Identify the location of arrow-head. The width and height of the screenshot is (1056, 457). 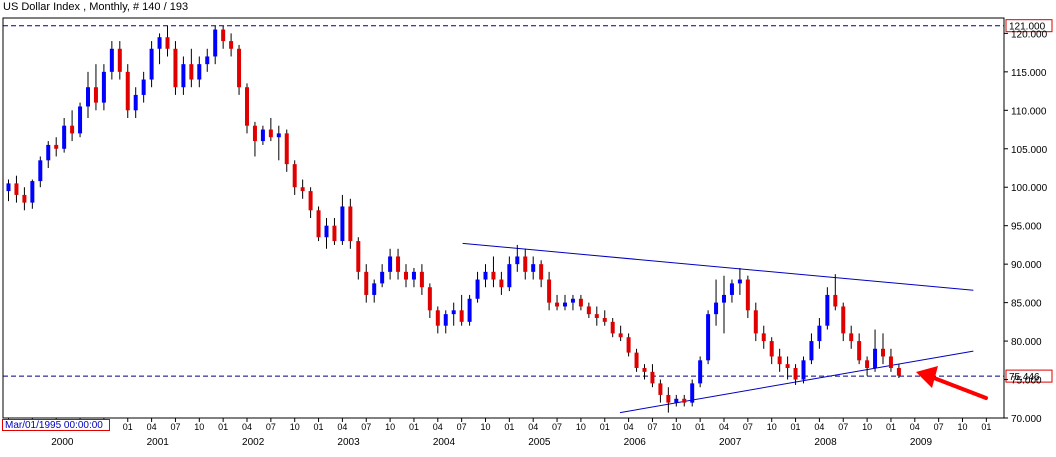
(927, 377).